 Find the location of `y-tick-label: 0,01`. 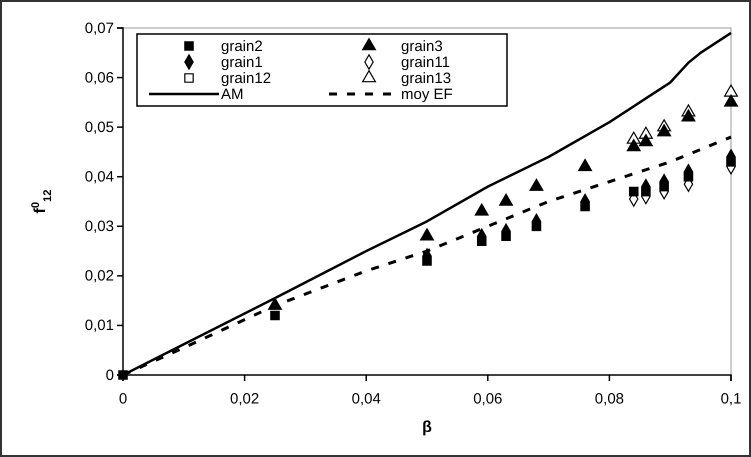

y-tick-label: 0,01 is located at coordinates (99, 325).